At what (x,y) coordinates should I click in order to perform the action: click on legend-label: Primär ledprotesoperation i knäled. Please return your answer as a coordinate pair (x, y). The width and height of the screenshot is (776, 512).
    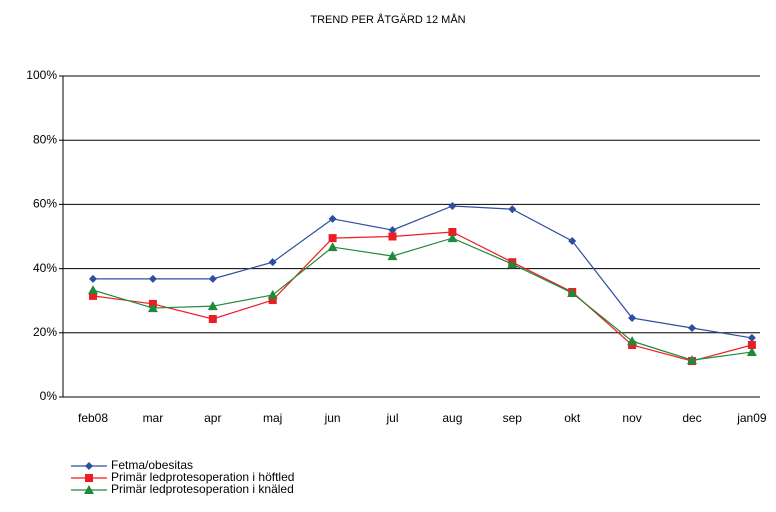
    Looking at the image, I should click on (202, 489).